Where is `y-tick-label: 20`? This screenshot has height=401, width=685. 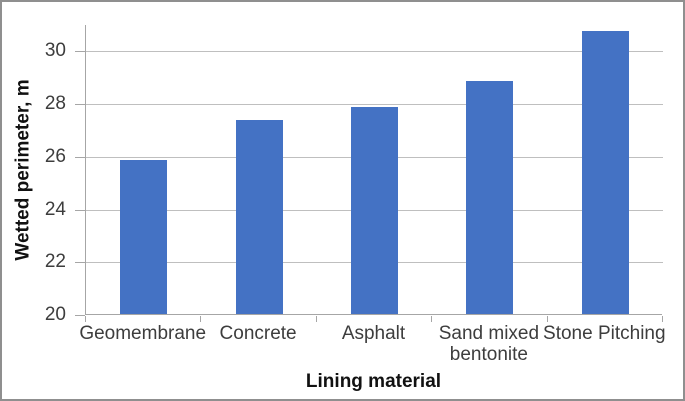 y-tick-label: 20 is located at coordinates (55, 314).